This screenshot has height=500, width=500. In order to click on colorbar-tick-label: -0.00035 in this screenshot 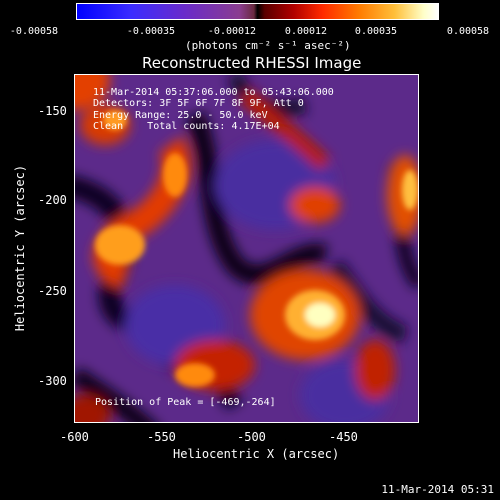, I will do `click(151, 31)`.